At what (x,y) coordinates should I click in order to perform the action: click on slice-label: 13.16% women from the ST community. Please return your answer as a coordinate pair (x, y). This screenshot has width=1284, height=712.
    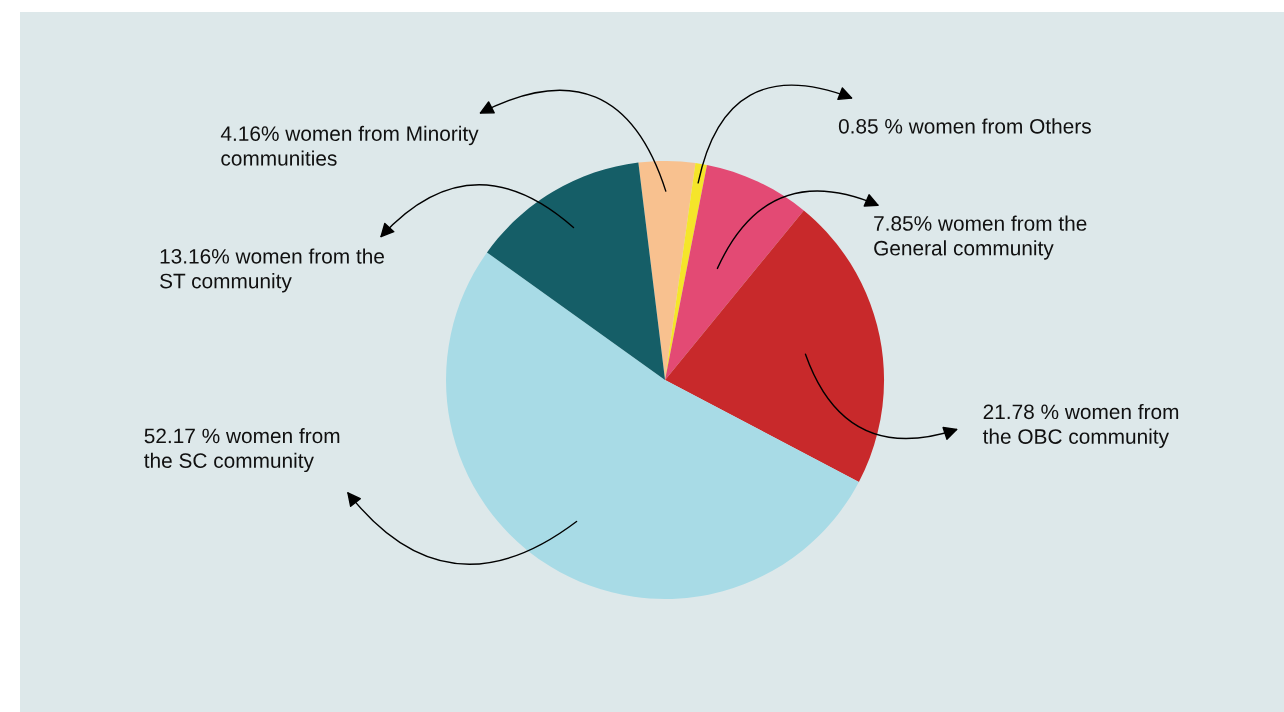
    Looking at the image, I should click on (272, 270).